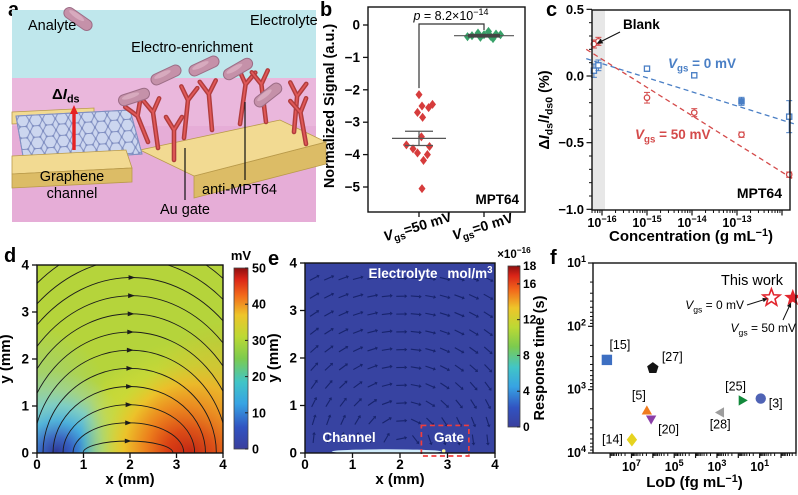 The image size is (798, 495). What do you see at coordinates (673, 136) in the screenshot?
I see `series-label: Vgs = 50 mV` at bounding box center [673, 136].